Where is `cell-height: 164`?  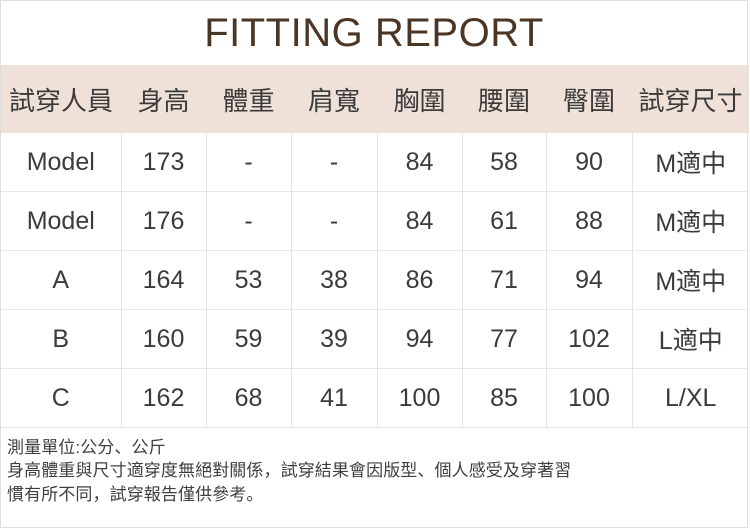 cell-height: 164 is located at coordinates (164, 280).